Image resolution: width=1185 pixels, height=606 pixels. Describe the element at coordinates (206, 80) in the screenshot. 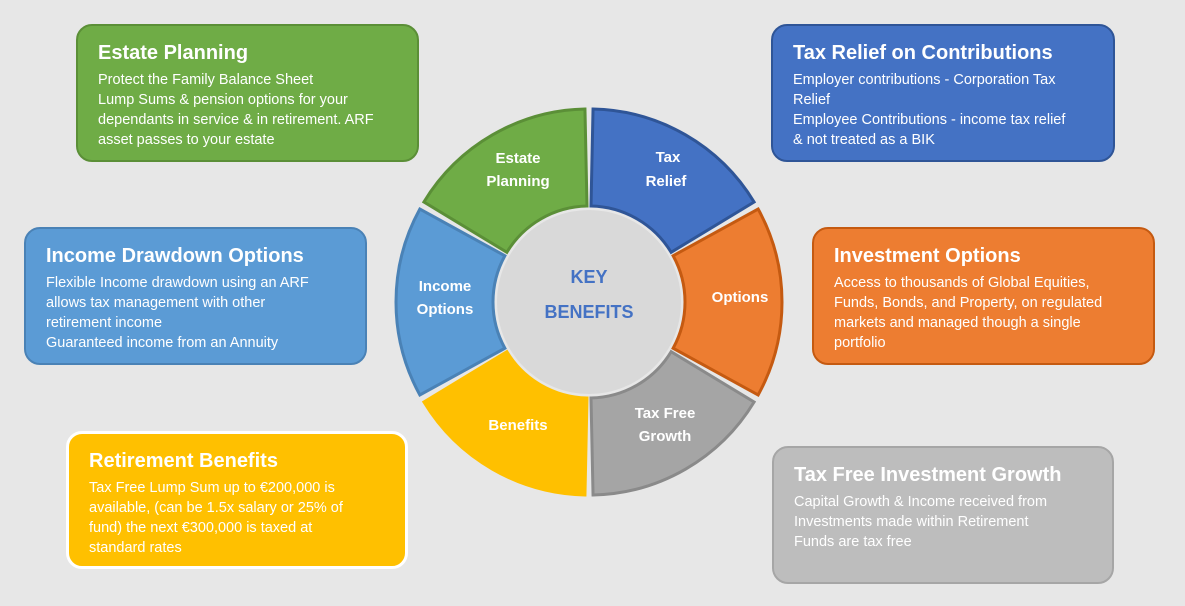

I see `card-line: Protect the Family Balance Sheet` at that location.